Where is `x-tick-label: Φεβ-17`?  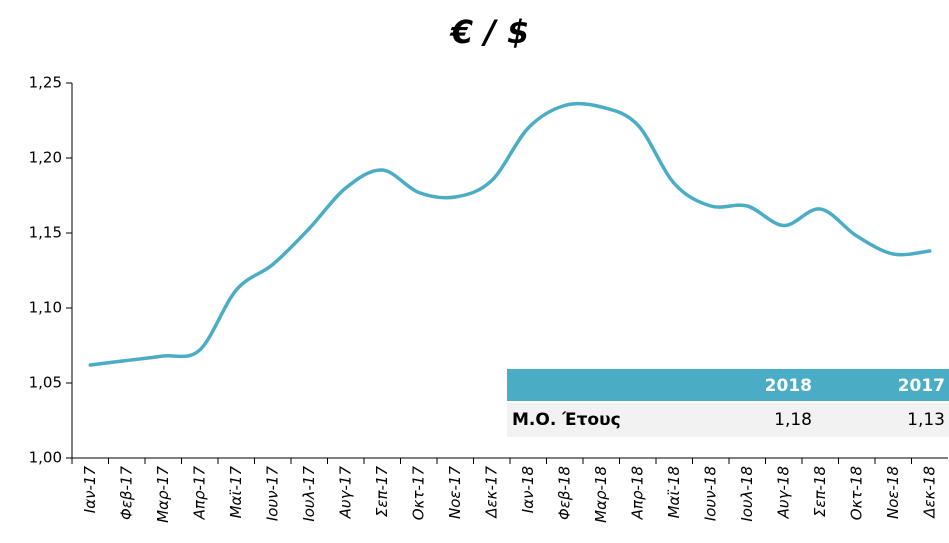
x-tick-label: Φεβ-17 is located at coordinates (126, 493).